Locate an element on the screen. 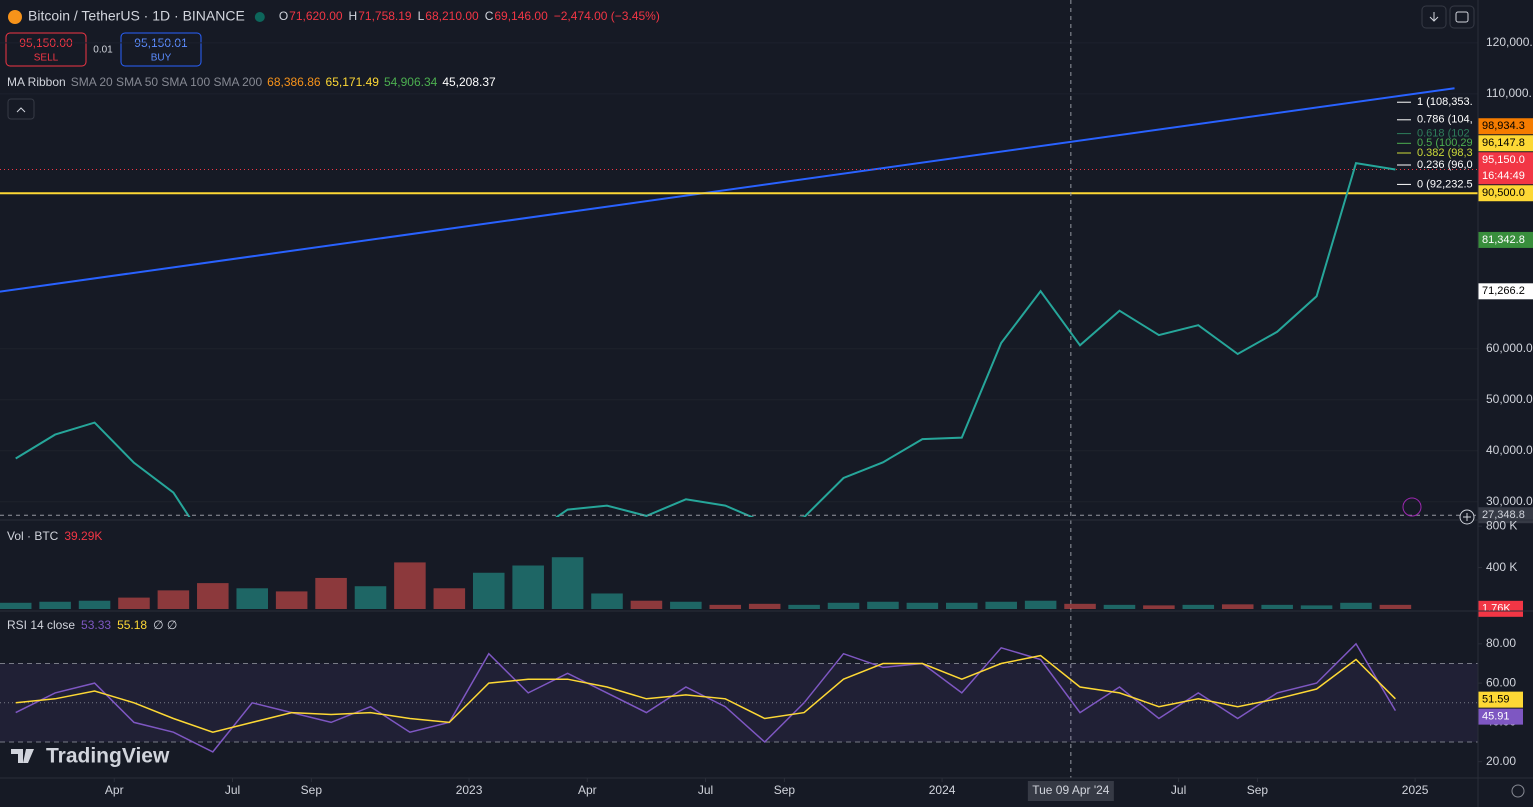  alert-icon is located at coordinates (1412, 507).